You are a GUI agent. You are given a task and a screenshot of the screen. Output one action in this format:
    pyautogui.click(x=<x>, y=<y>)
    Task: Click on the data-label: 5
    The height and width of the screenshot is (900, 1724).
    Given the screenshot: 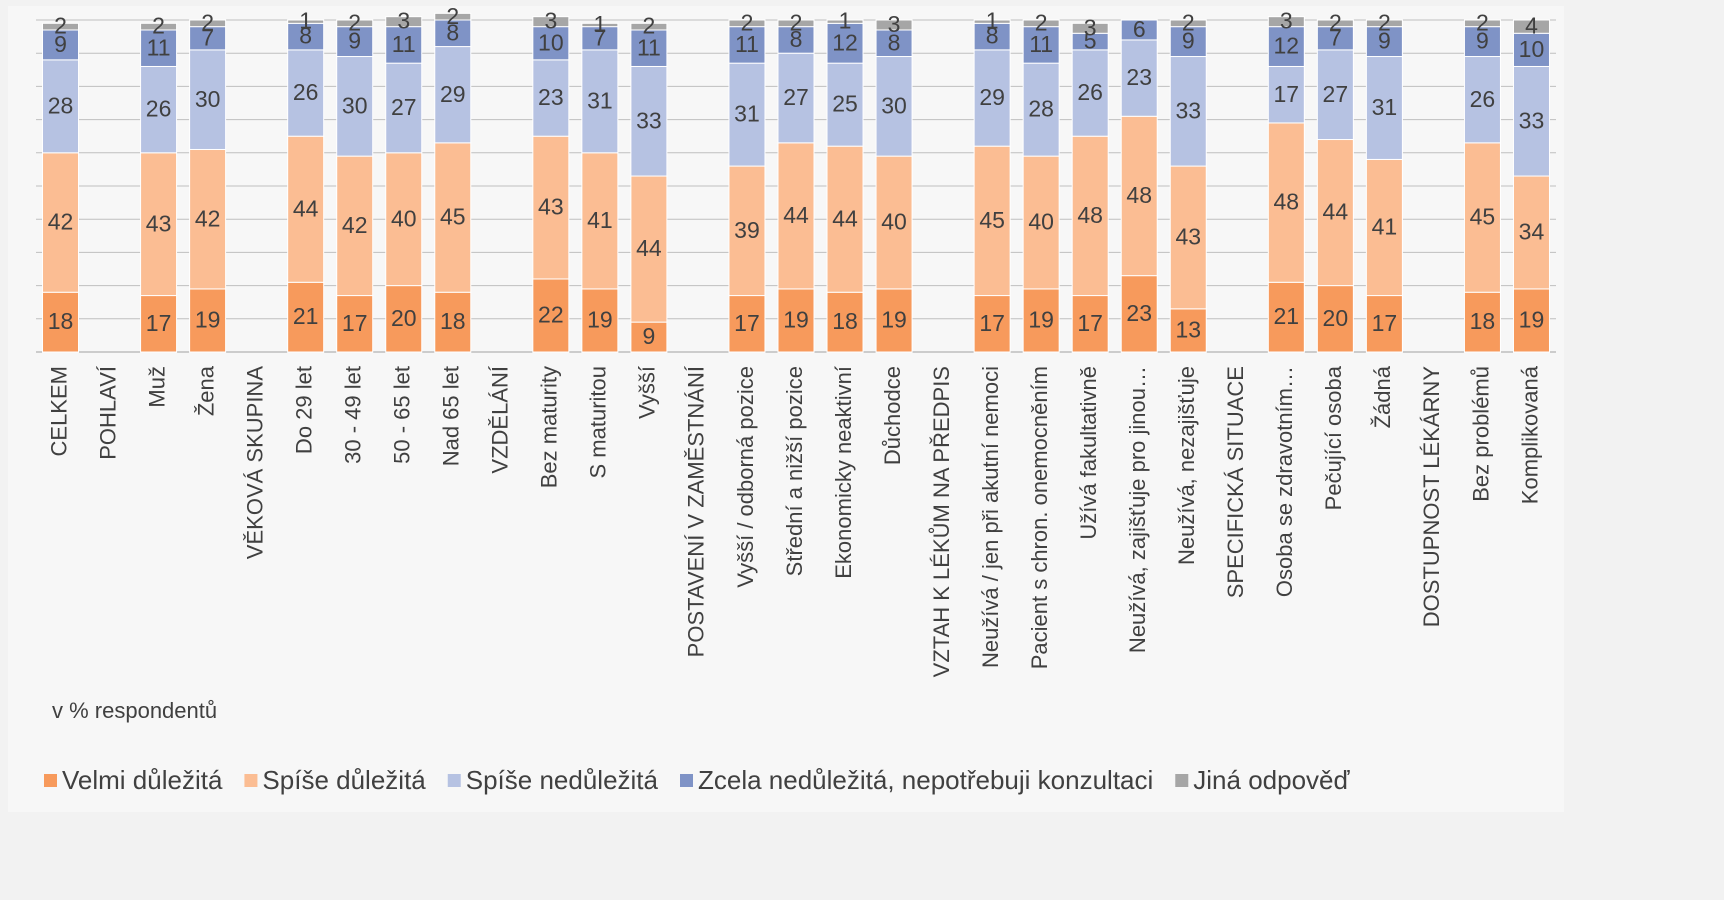 What is the action you would take?
    pyautogui.click(x=1090, y=41)
    